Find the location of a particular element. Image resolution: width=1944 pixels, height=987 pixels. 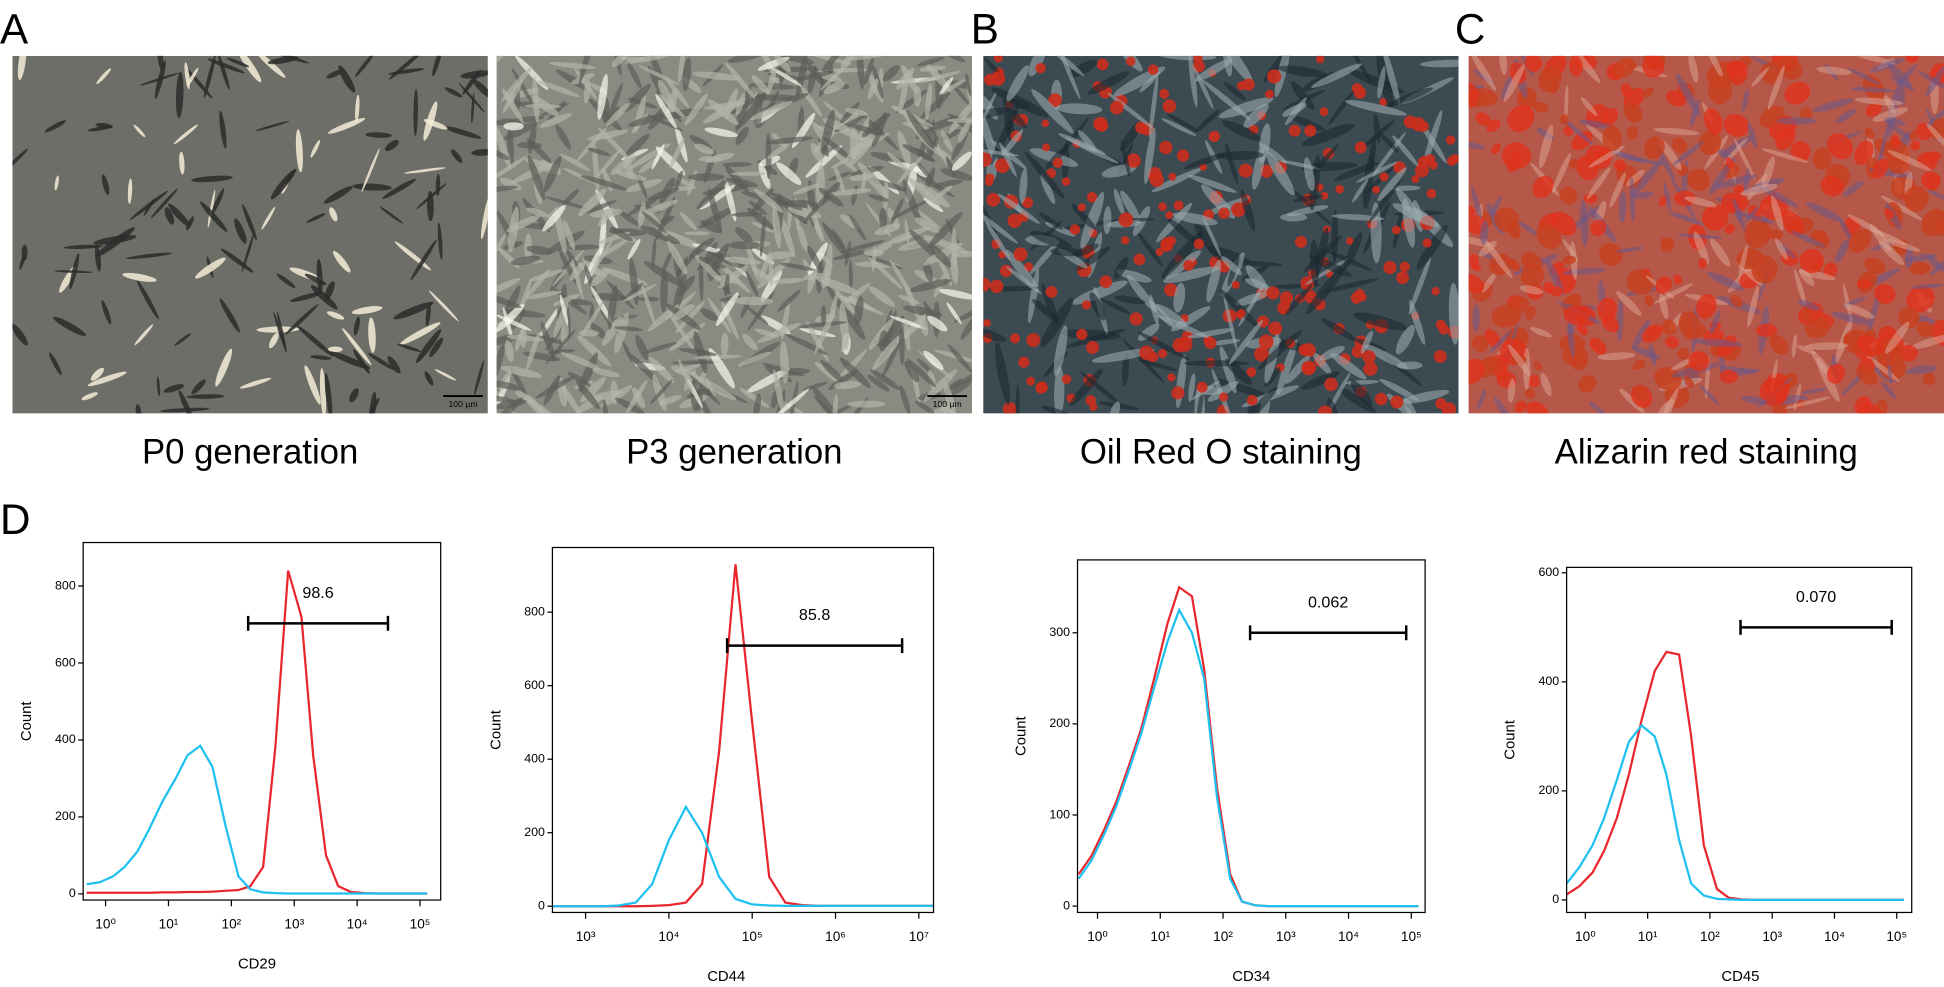

y-tick-label: 600 is located at coordinates (65, 662).